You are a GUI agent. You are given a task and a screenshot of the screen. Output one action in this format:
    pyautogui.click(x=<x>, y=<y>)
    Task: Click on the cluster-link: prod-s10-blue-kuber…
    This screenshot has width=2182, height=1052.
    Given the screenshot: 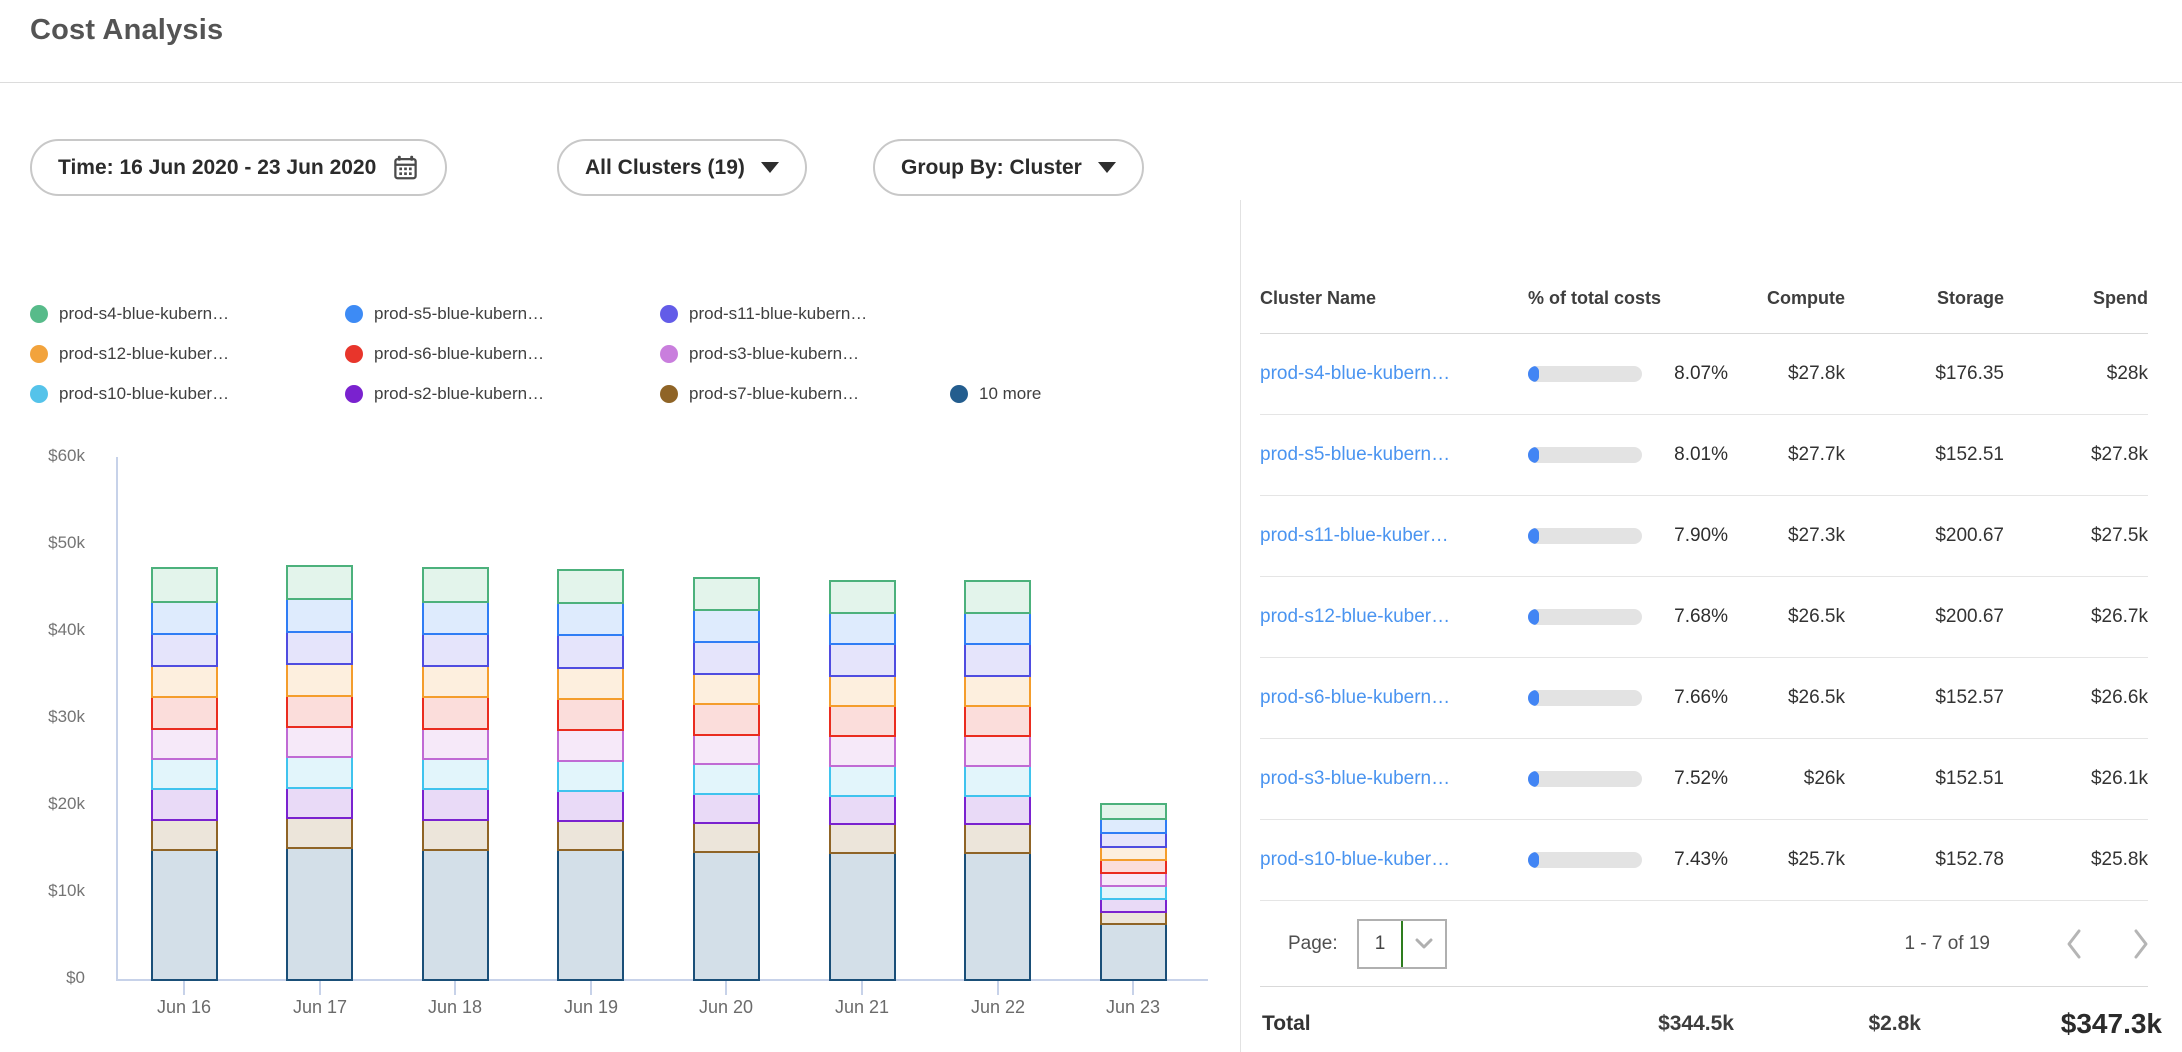 What is the action you would take?
    pyautogui.click(x=1355, y=859)
    